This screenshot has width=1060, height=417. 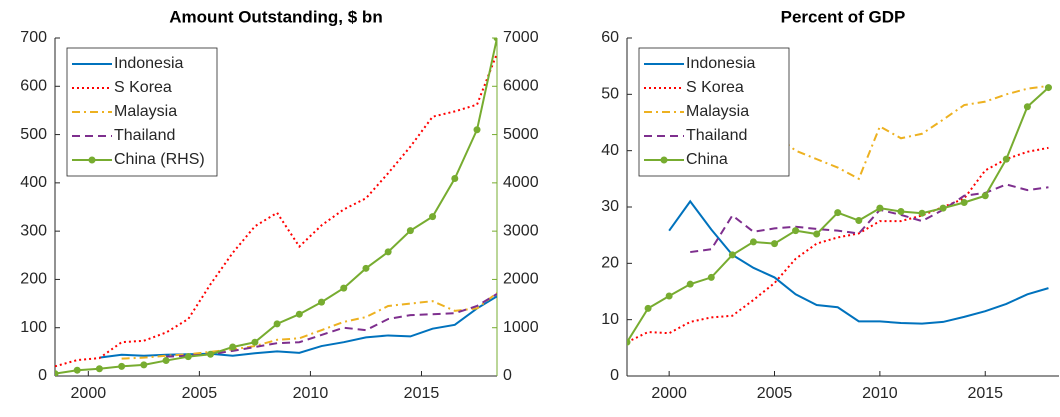 What do you see at coordinates (33, 86) in the screenshot?
I see `y-tick-label: 600` at bounding box center [33, 86].